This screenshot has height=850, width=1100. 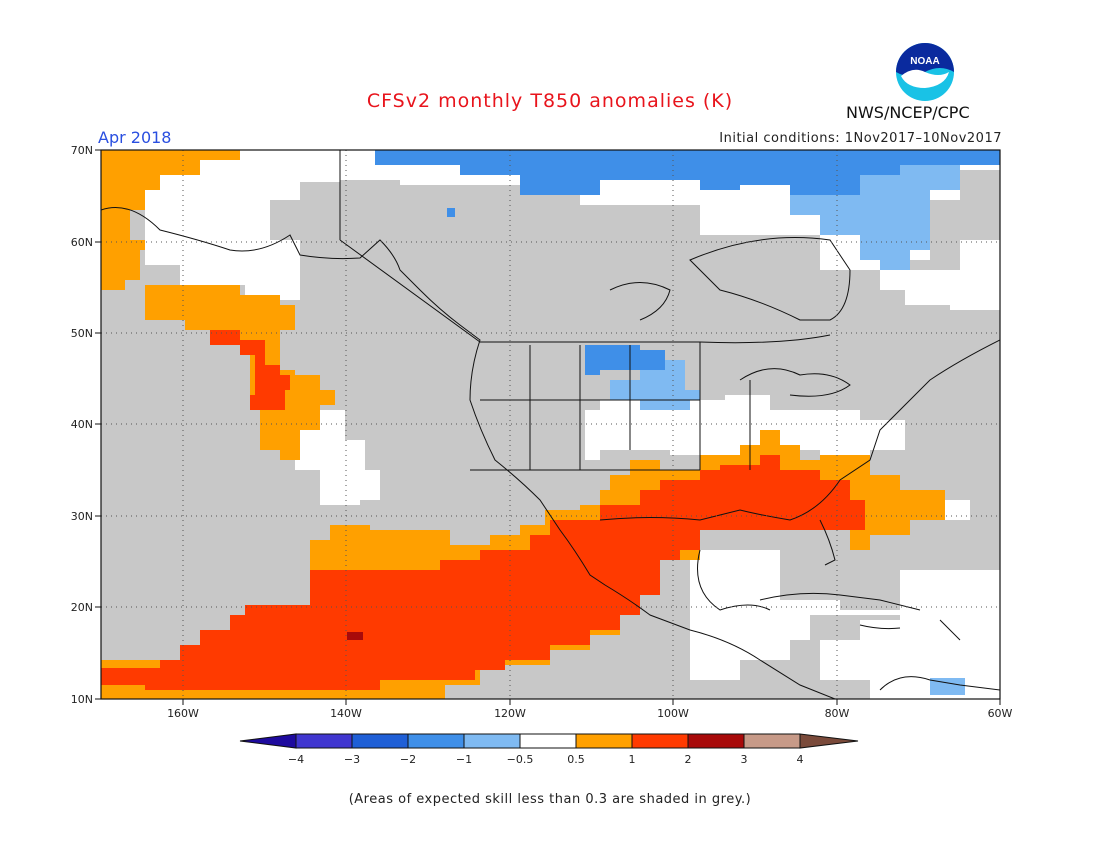 What do you see at coordinates (82, 699) in the screenshot?
I see `lat-label: 10N` at bounding box center [82, 699].